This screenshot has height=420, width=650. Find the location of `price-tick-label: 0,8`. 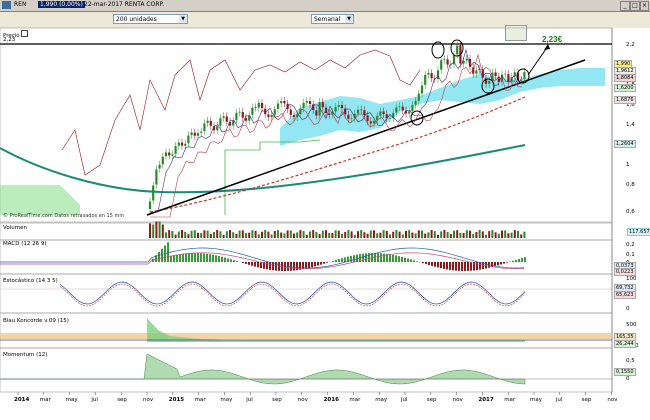

price-tick-label: 0,8 is located at coordinates (630, 185).